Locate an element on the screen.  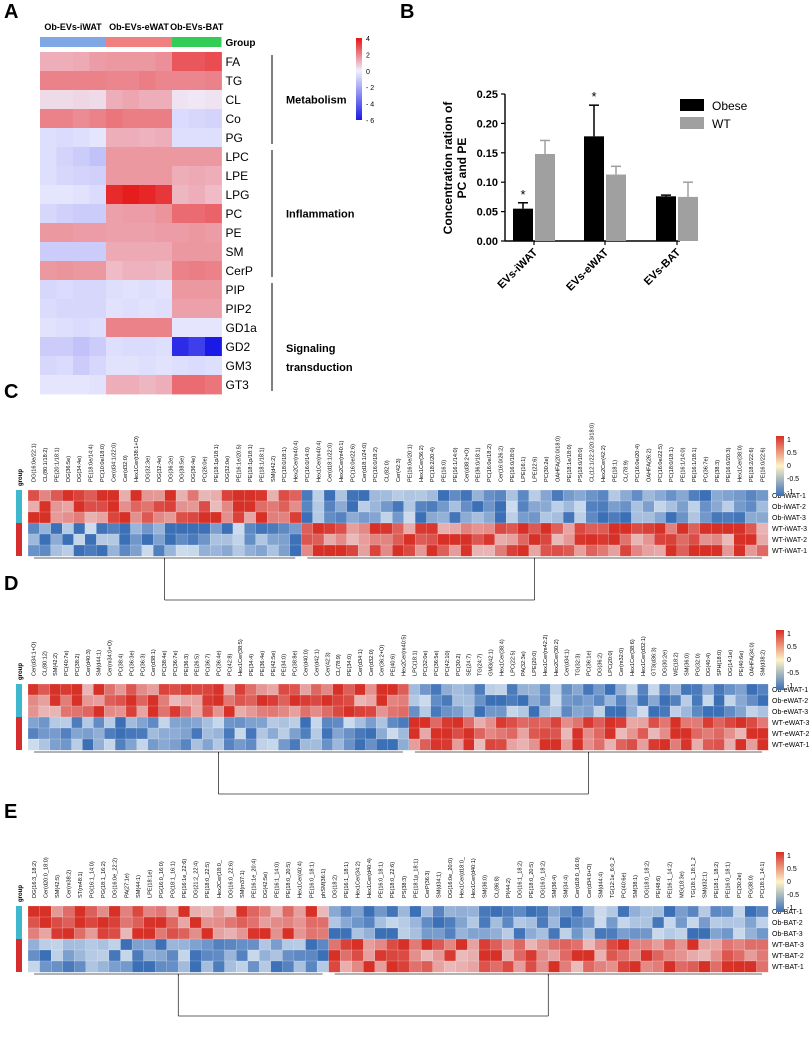
lipid-label: Cer(16:0/26:2) is located at coordinates (501, 464).